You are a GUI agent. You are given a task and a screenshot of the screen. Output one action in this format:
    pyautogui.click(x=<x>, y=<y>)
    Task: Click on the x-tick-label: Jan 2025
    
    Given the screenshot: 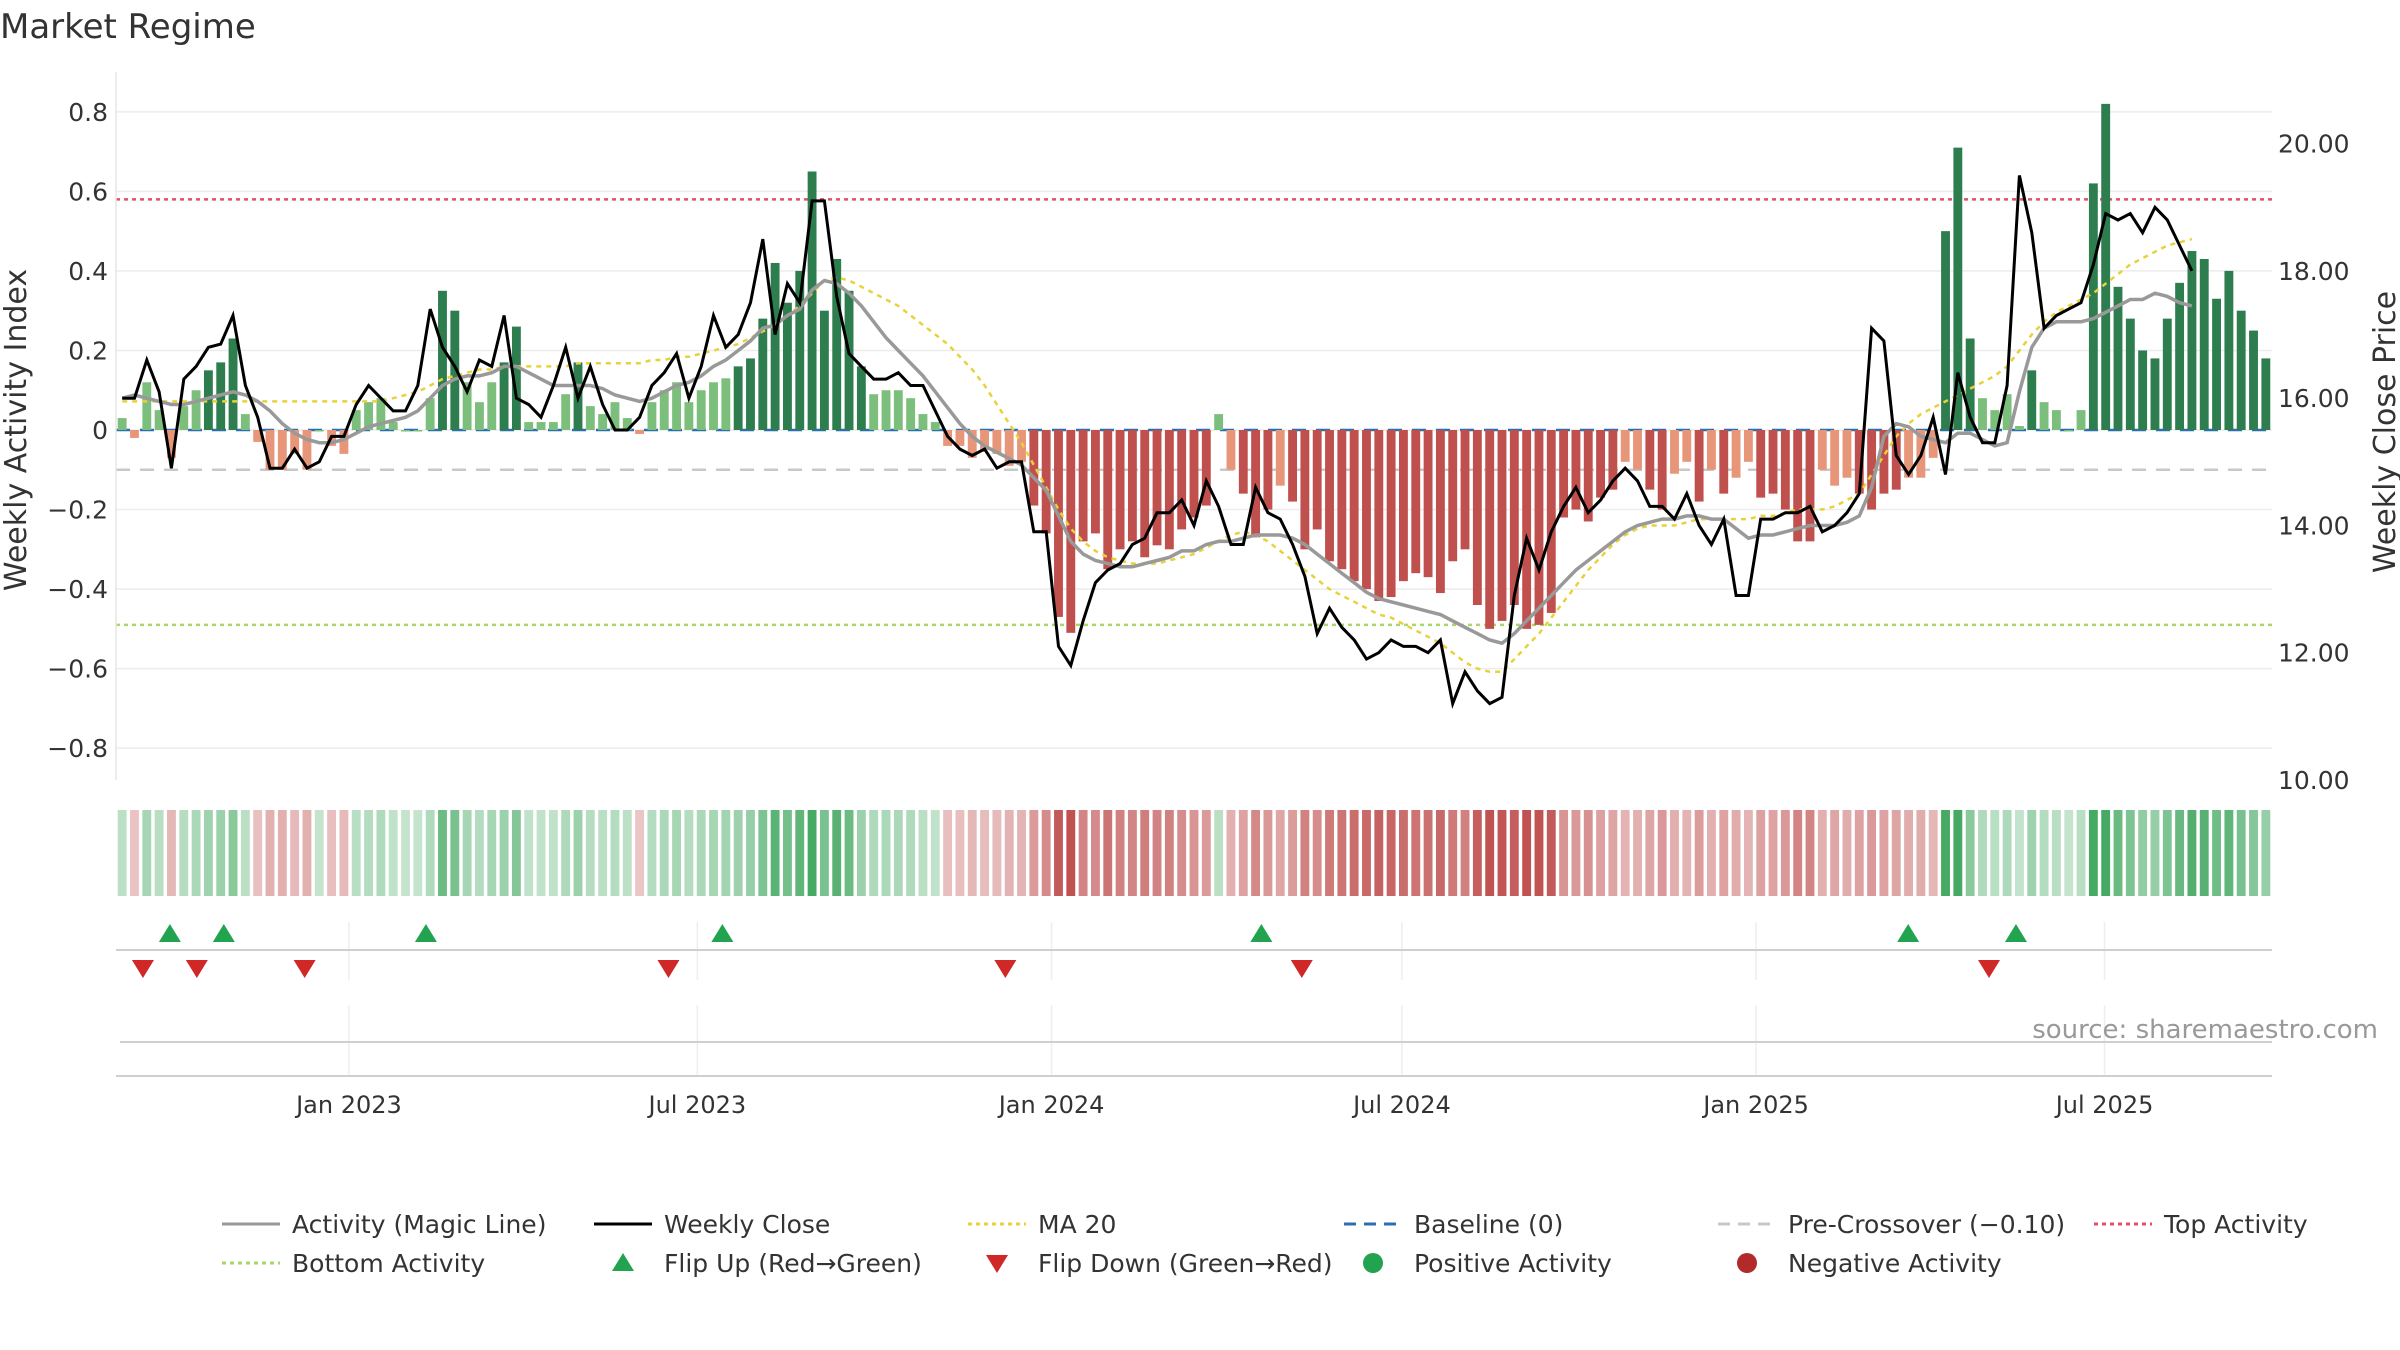 What is the action you would take?
    pyautogui.click(x=1755, y=1105)
    